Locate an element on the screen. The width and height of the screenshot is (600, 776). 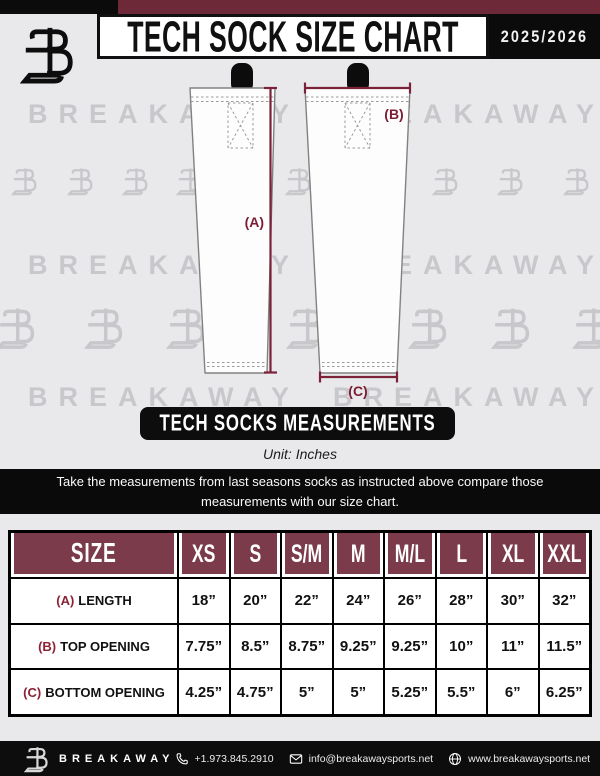
header-strip-maroon is located at coordinates (359, 7).